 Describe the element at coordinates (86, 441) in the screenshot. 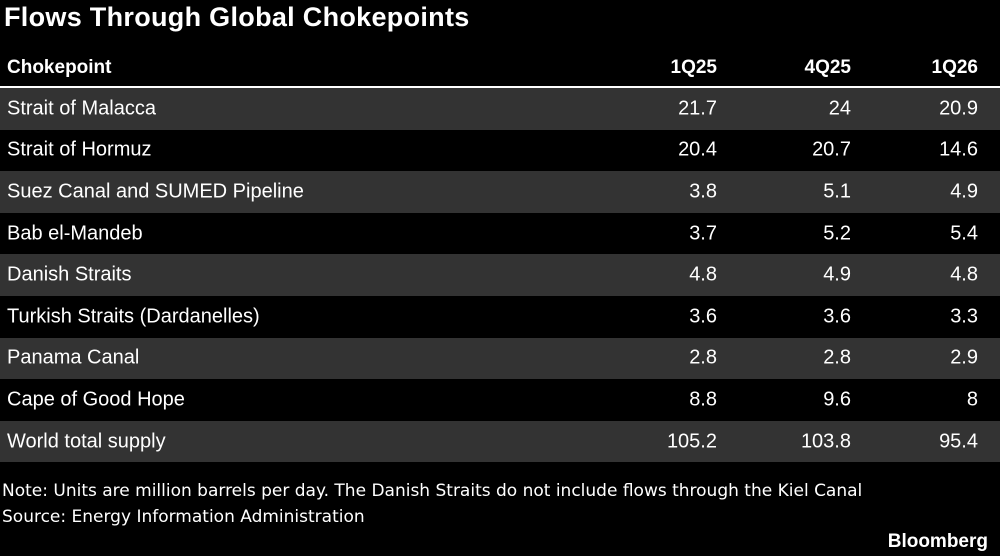

I see `row-label: World total supply` at that location.